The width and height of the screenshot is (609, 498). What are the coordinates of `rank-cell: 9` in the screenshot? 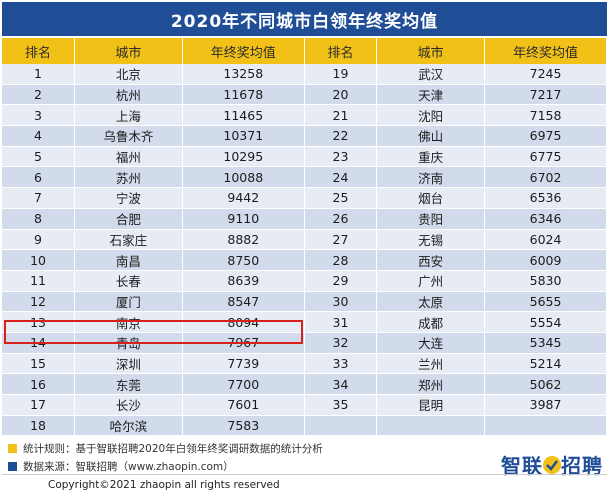 It's located at (39, 240).